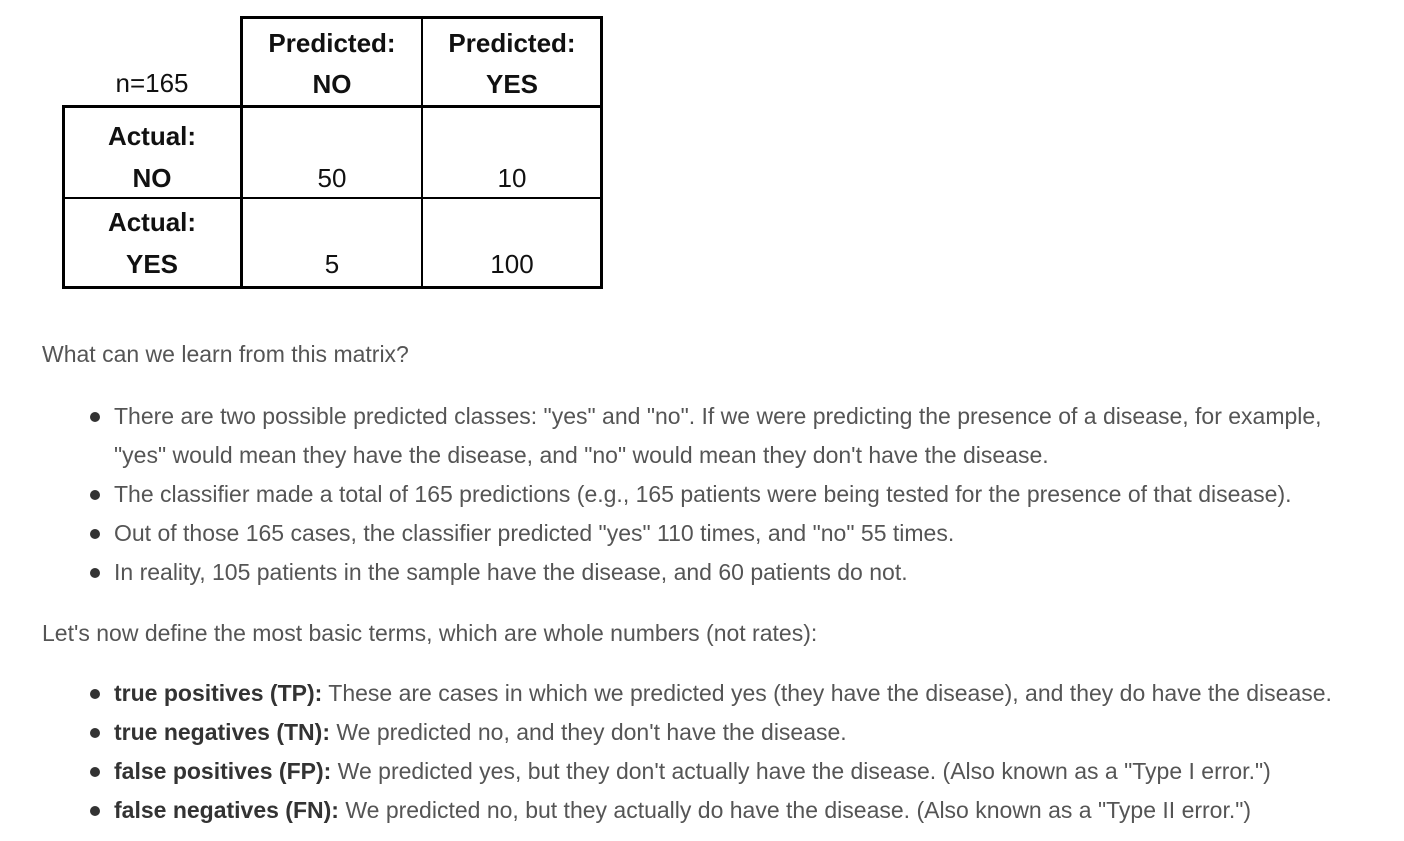 This screenshot has width=1404, height=841. I want to click on header-actual-yes: Actual: YES, so click(152, 243).